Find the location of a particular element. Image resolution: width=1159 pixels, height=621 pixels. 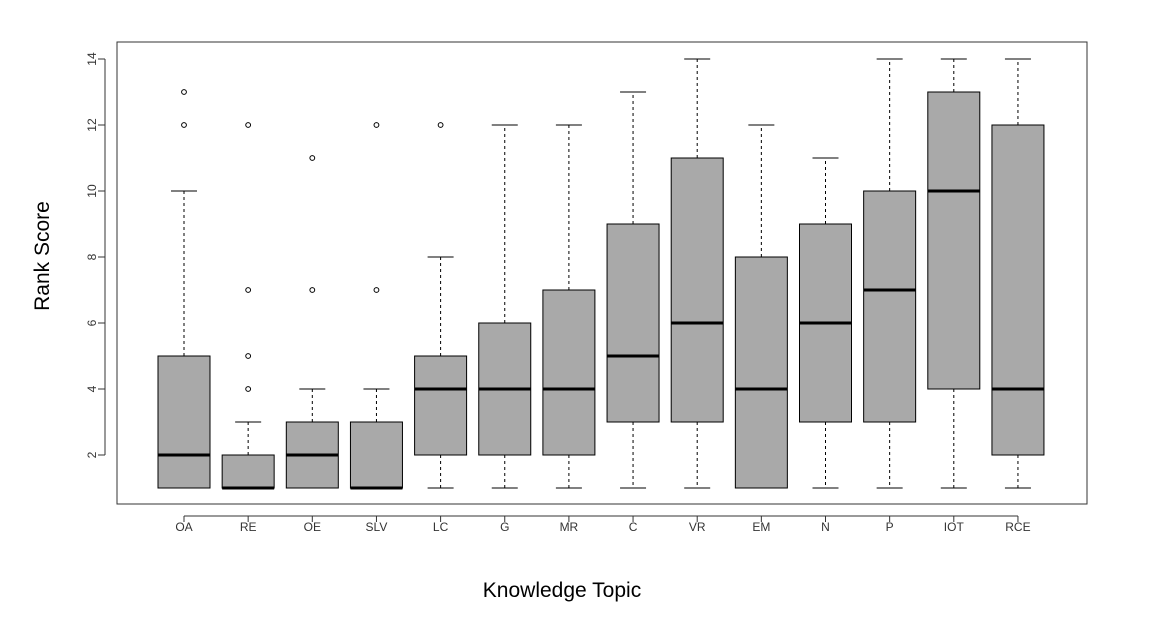

x-tick-label: MR is located at coordinates (569, 527).